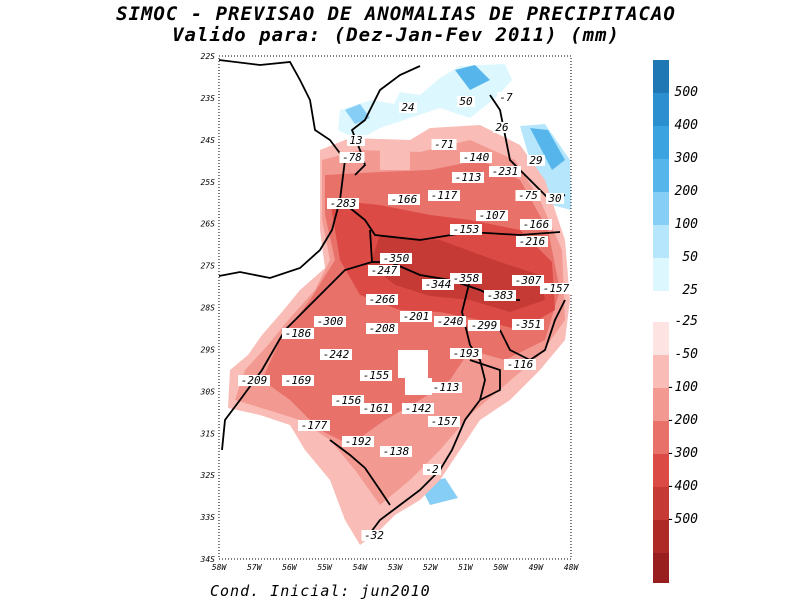  Describe the element at coordinates (314, 425) in the screenshot. I see `value-label: -177` at that location.